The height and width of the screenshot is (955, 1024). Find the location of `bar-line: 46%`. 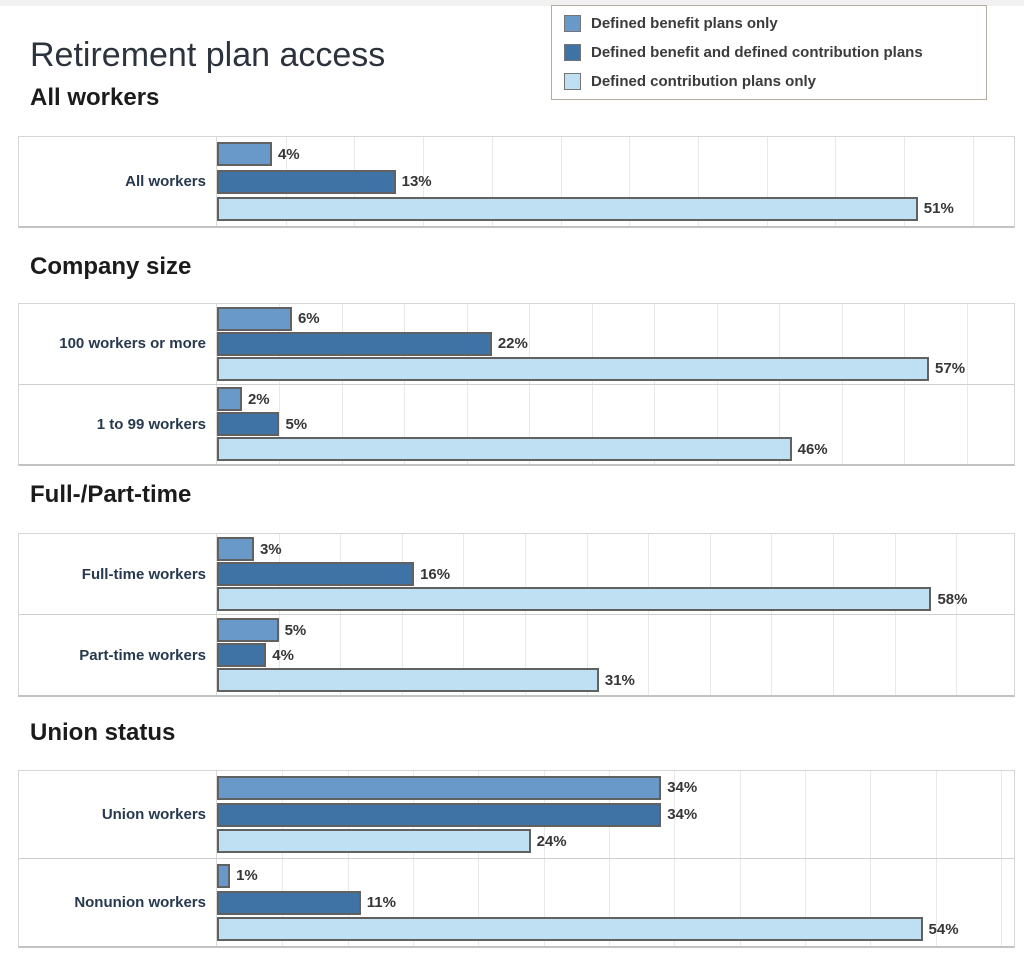

bar-line: 46% is located at coordinates (615, 449).